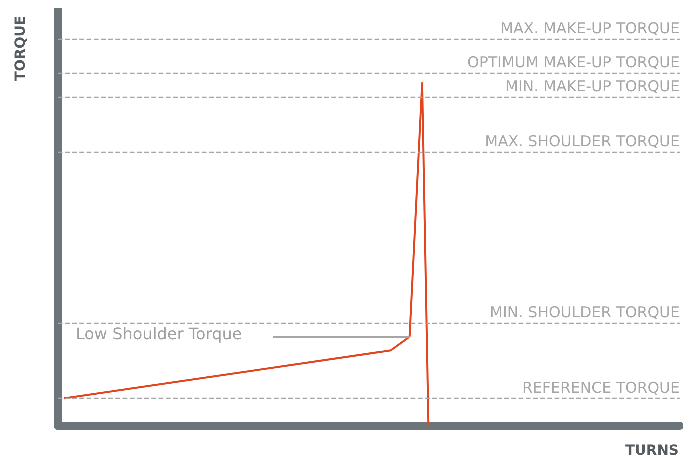  I want to click on ref-line-label: MAX. MAKE-UP TORQUE, so click(590, 28).